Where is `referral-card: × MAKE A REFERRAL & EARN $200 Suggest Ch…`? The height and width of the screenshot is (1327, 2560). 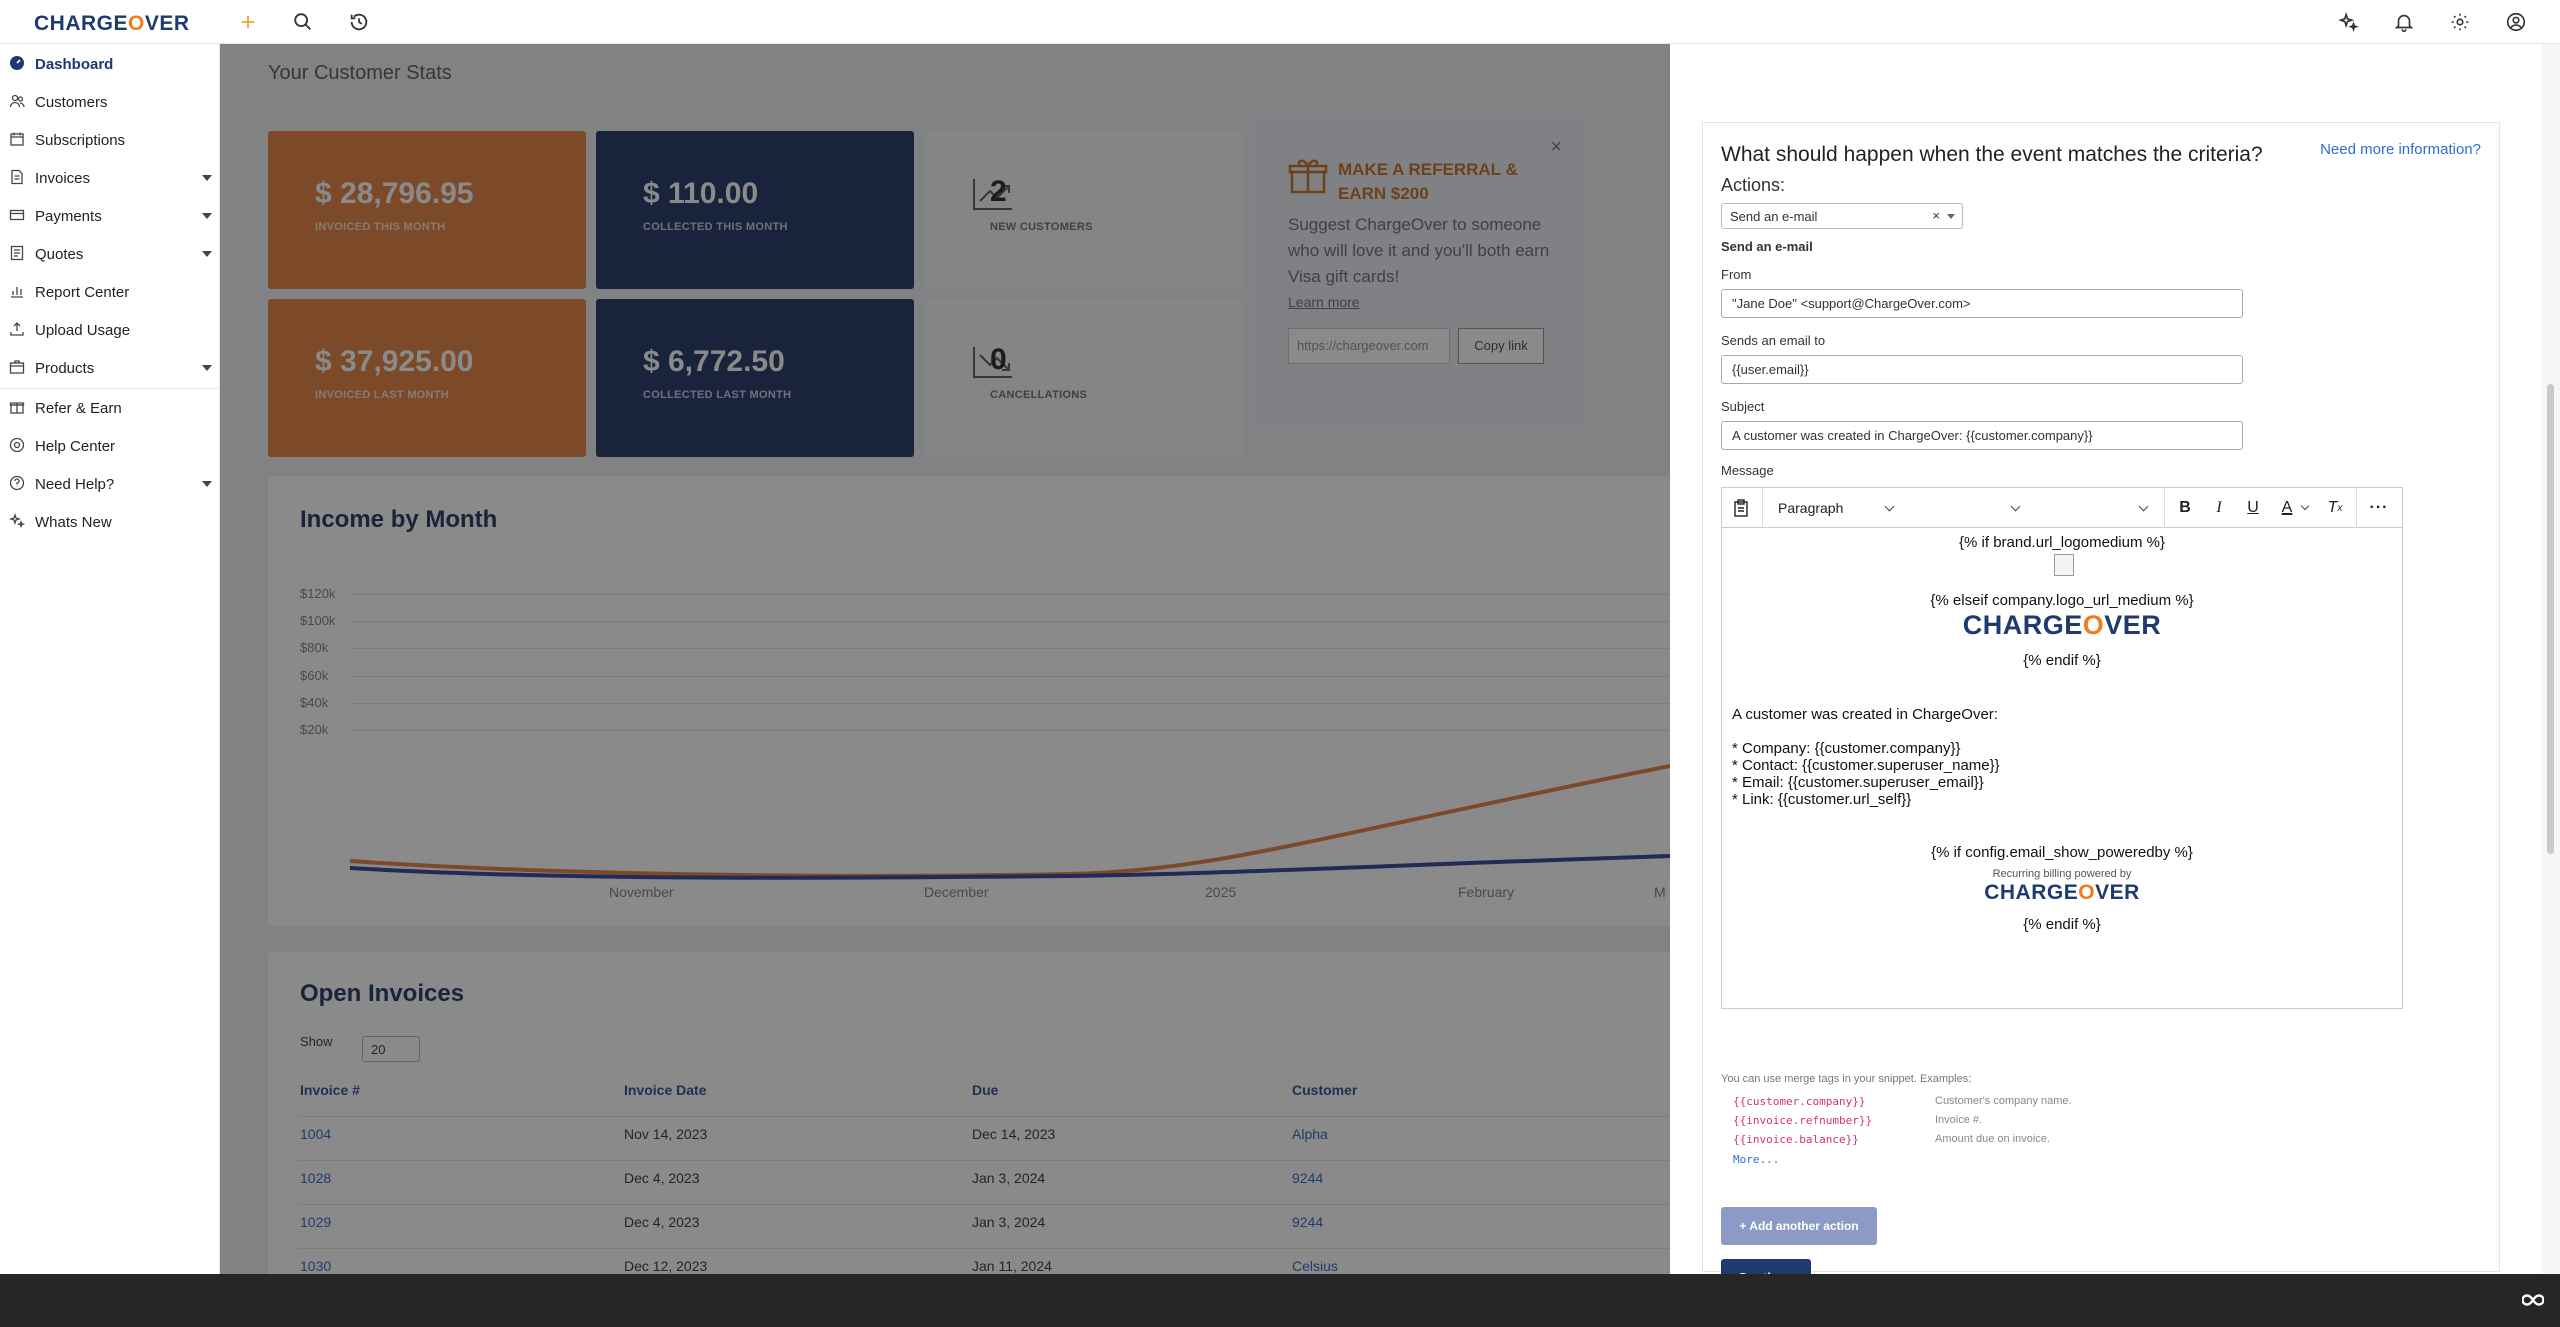 referral-card: × MAKE A REFERRAL & EARN $200 Suggest Ch… is located at coordinates (1419, 272).